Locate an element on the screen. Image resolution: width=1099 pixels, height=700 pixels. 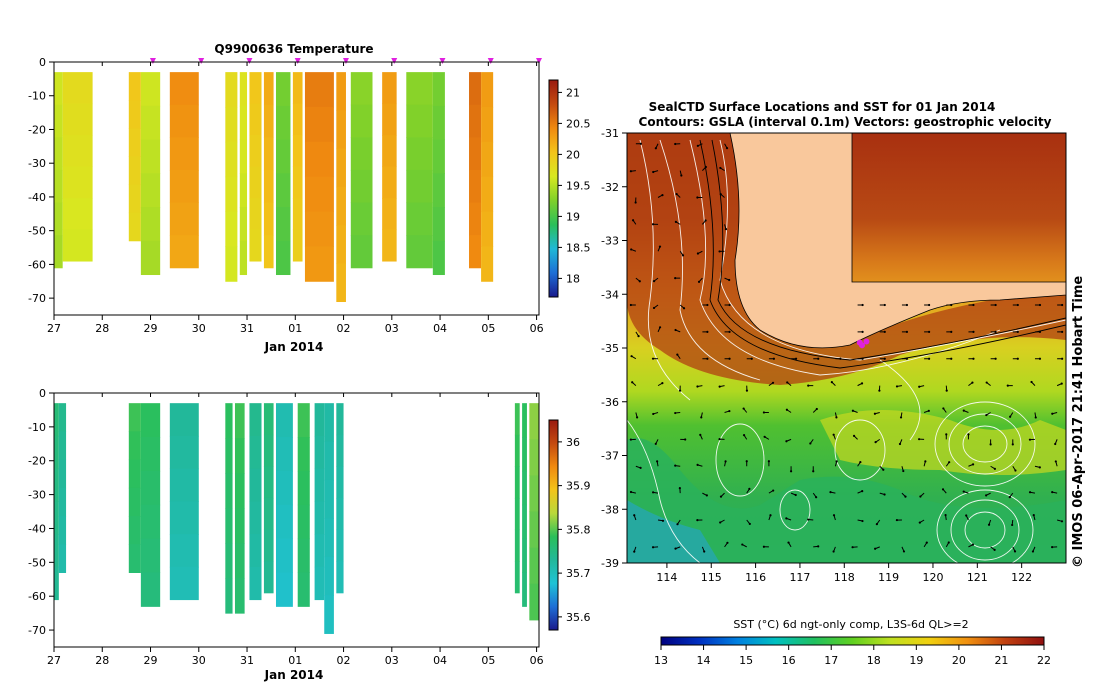
y-tick-label: -20 is located at coordinates (37, 129).